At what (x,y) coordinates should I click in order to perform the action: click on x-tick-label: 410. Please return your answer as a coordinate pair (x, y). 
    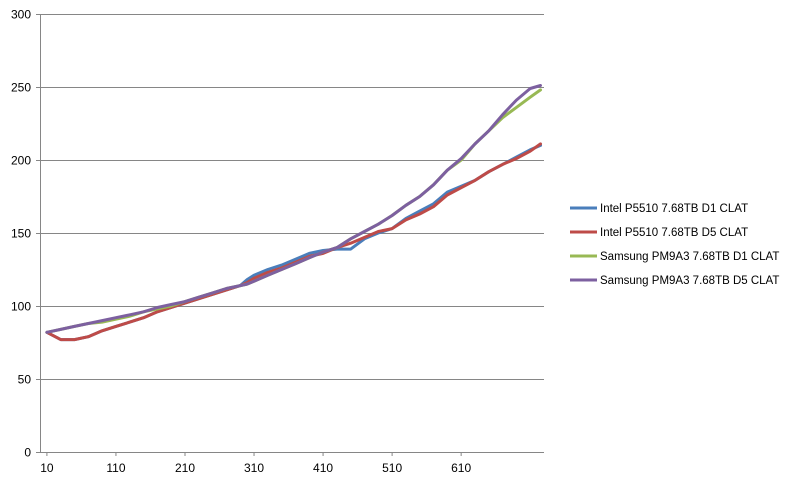
    Looking at the image, I should click on (323, 468).